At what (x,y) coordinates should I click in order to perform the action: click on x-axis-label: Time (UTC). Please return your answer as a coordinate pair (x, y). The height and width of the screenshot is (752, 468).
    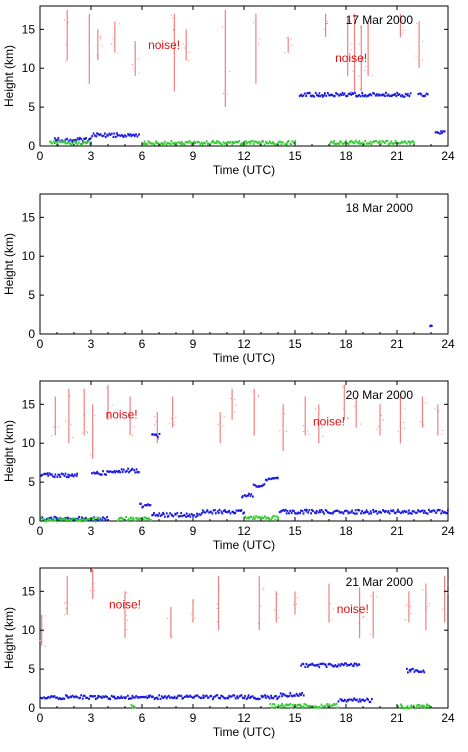
    Looking at the image, I should click on (244, 545).